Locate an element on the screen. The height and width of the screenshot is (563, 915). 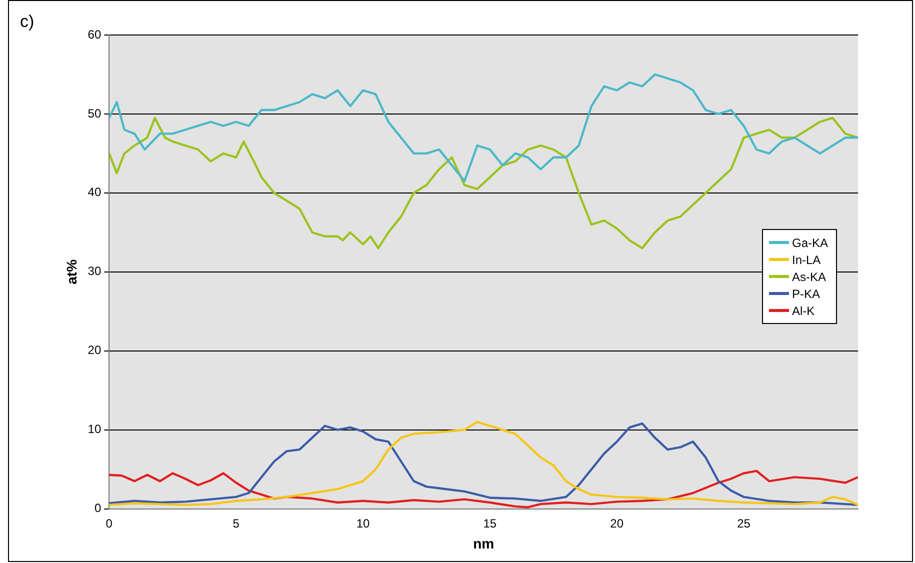
y-tick-label: 30 is located at coordinates (95, 271).